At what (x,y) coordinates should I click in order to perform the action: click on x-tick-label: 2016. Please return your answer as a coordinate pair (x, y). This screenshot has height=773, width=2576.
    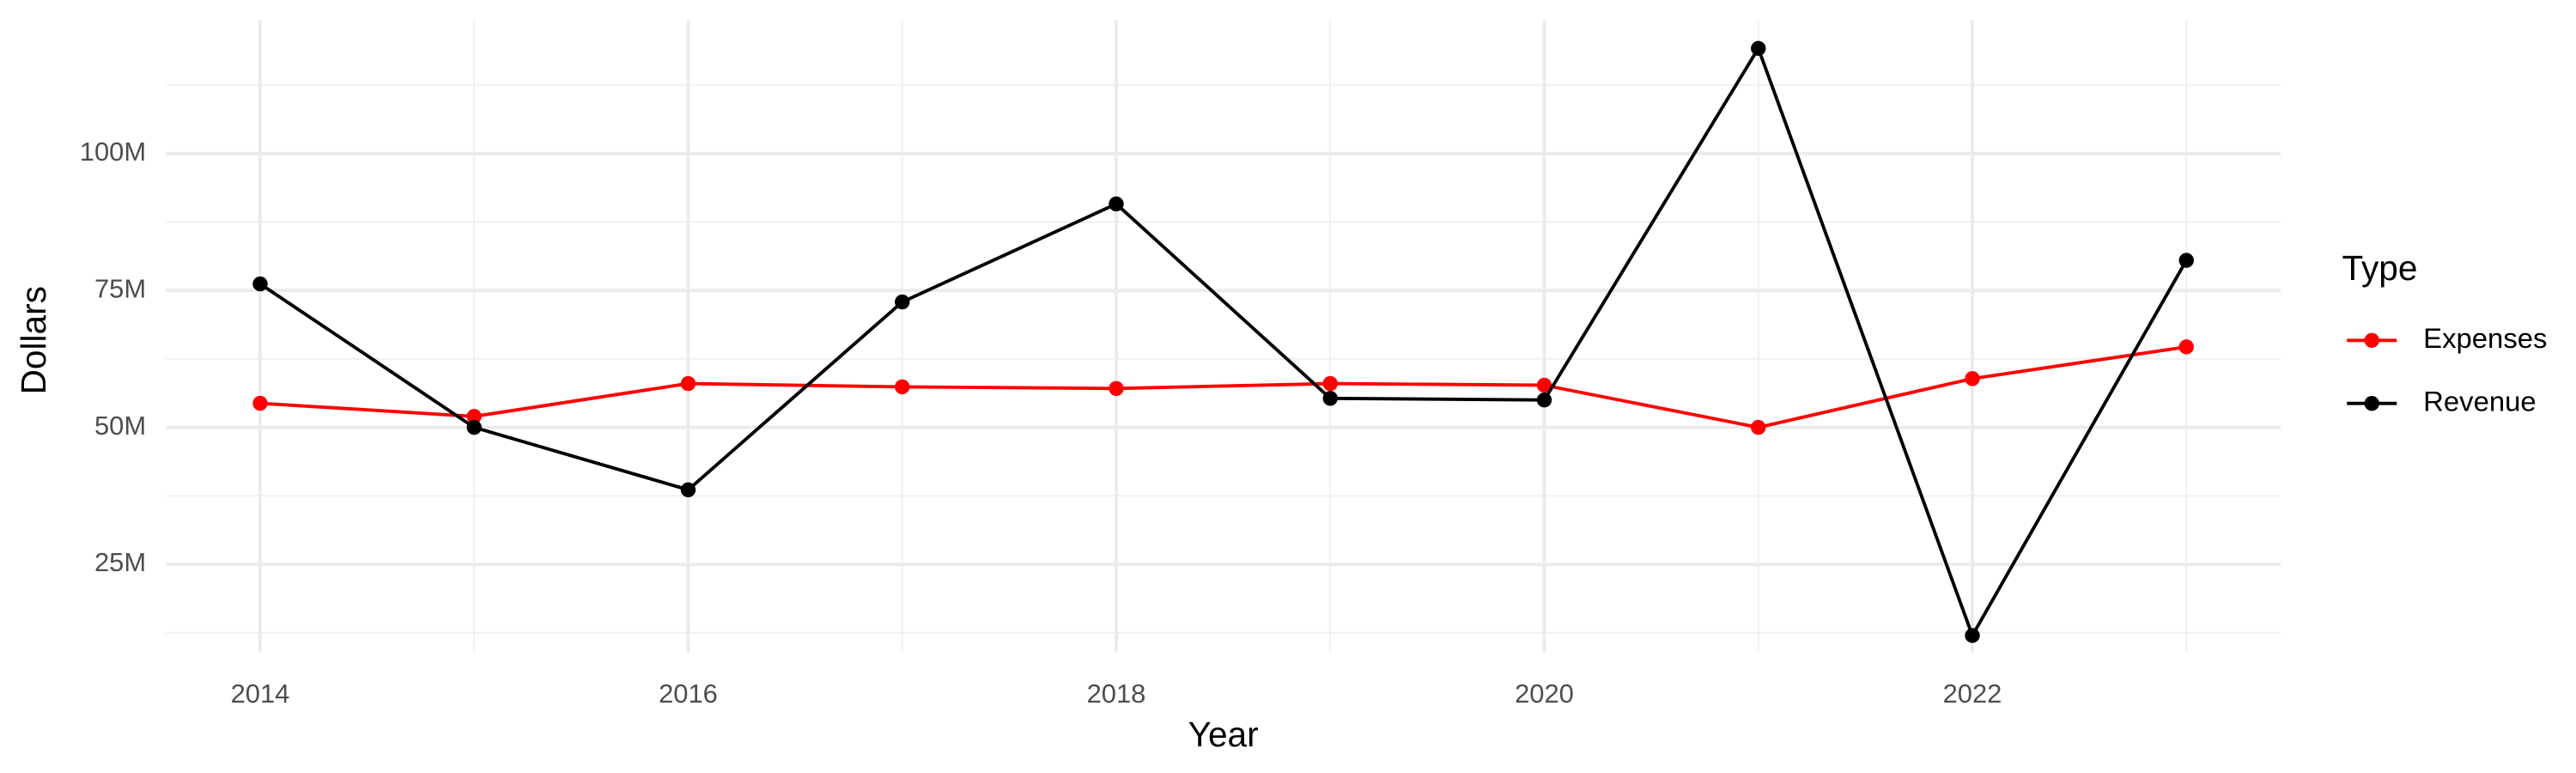
    Looking at the image, I should click on (689, 694).